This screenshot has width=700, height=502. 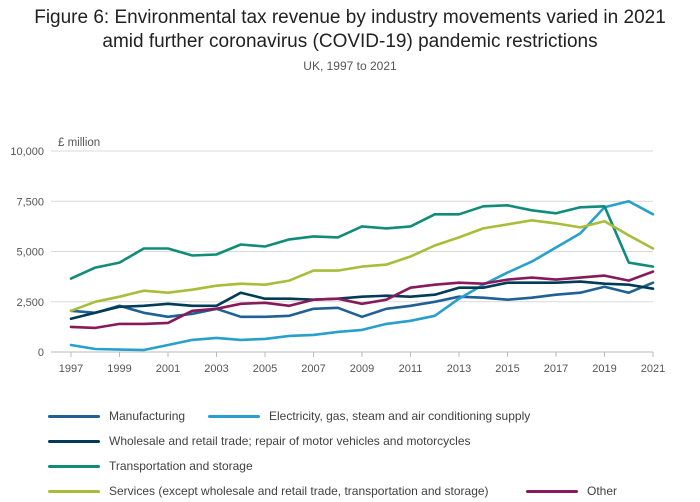 I want to click on x-tick-label: 2017, so click(x=556, y=369).